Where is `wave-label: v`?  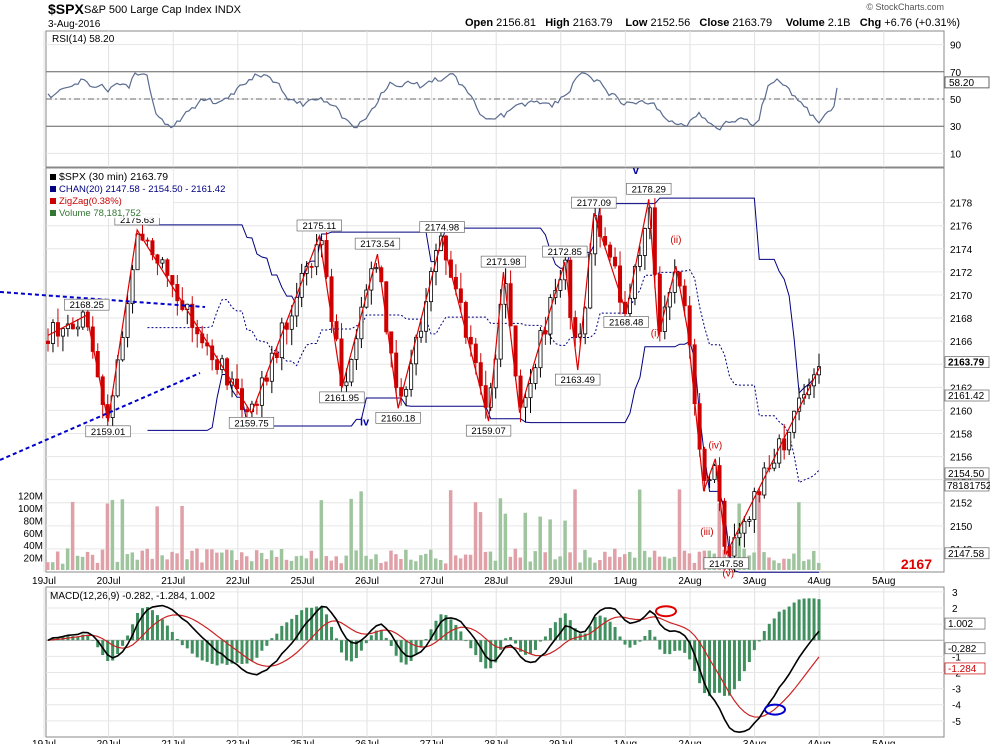 wave-label: v is located at coordinates (636, 171).